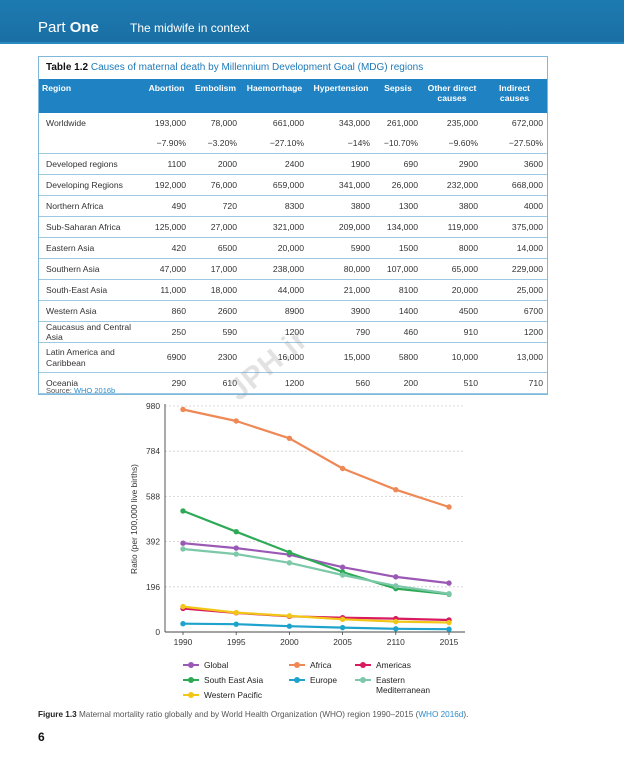 The width and height of the screenshot is (624, 768). What do you see at coordinates (289, 642) in the screenshot?
I see `x-tick-label: 2000` at bounding box center [289, 642].